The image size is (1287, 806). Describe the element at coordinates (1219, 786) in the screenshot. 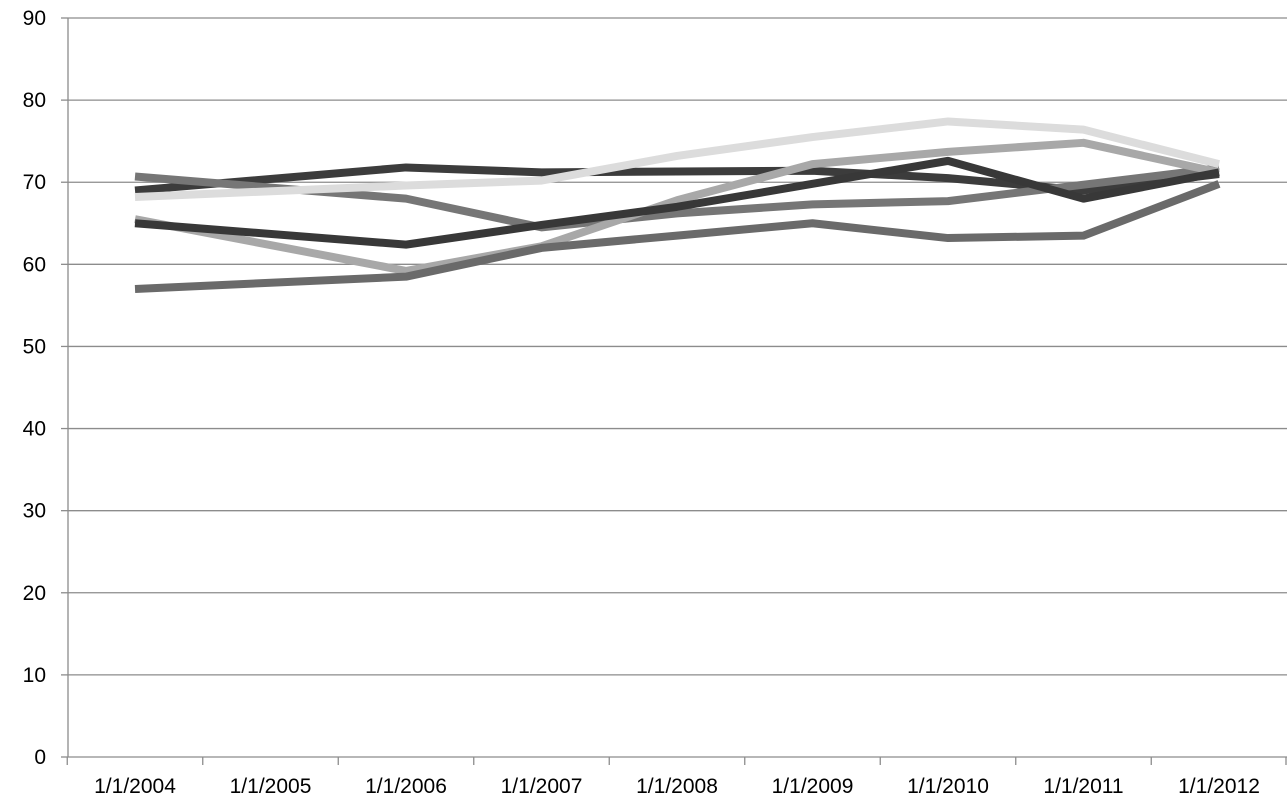

I see `x-tick-label: 1/1/2012` at that location.